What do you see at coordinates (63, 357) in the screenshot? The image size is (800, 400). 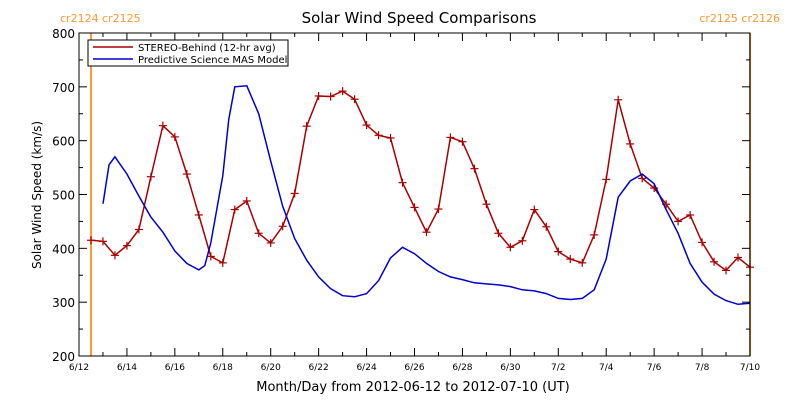 I see `y-tick-label: 200` at bounding box center [63, 357].